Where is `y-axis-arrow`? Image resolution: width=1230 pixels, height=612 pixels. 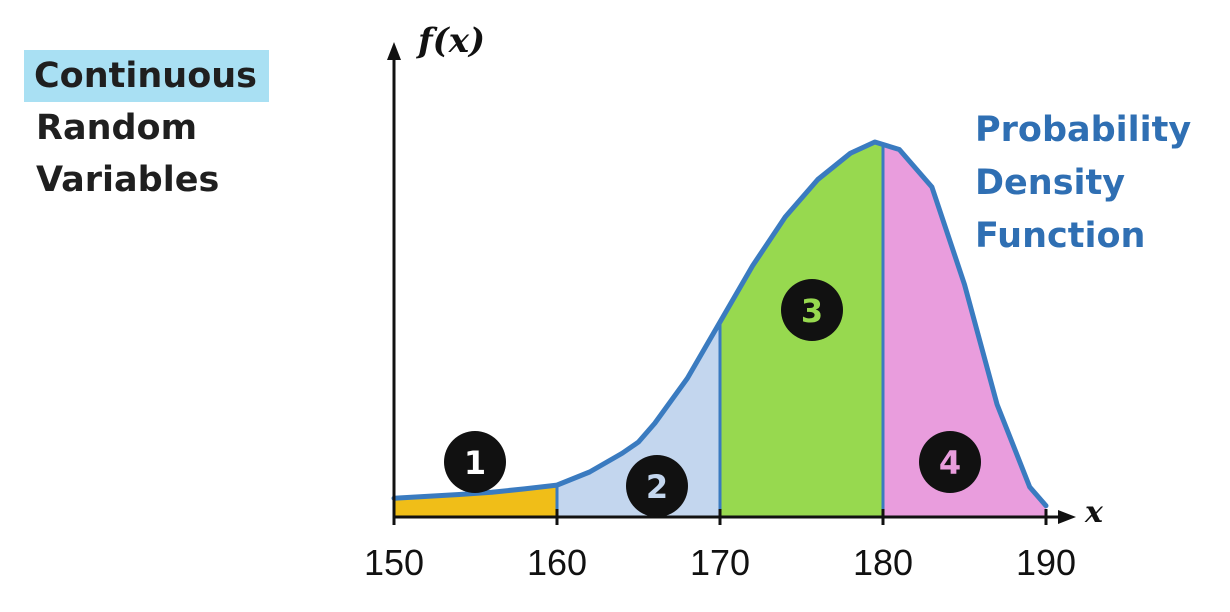 y-axis-arrow is located at coordinates (394, 51).